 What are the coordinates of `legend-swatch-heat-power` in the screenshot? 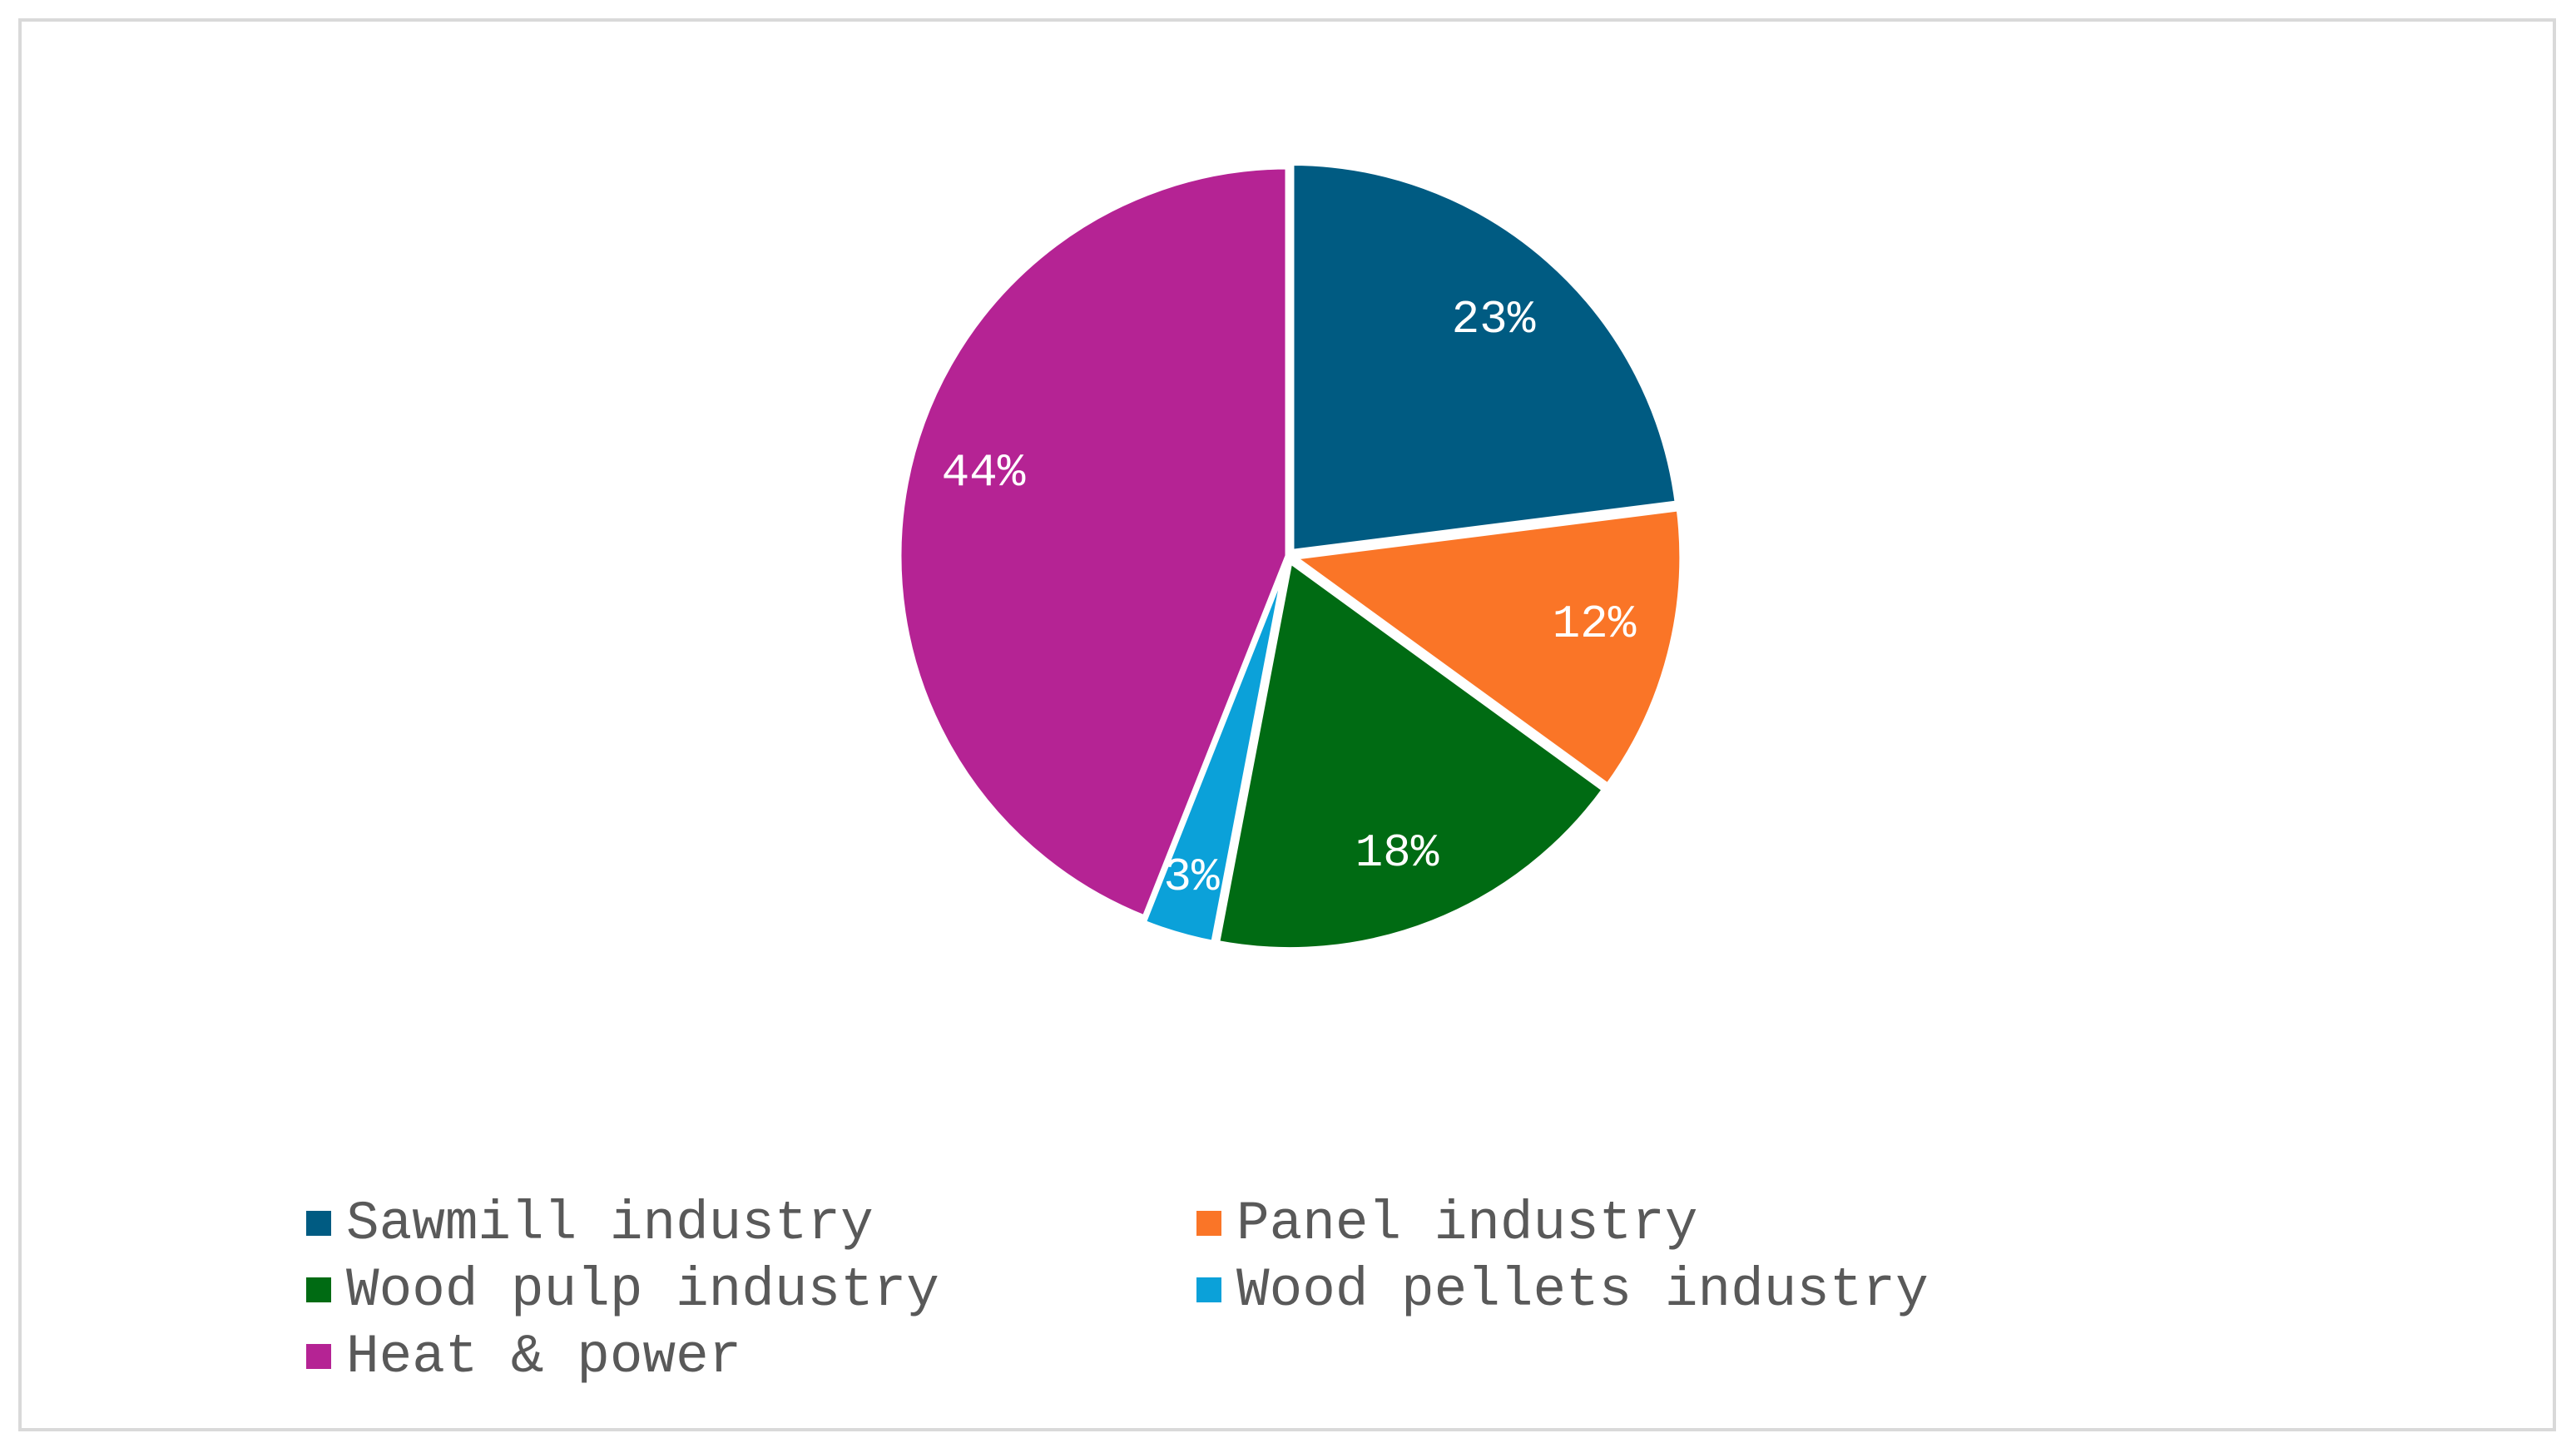 It's located at (319, 1357).